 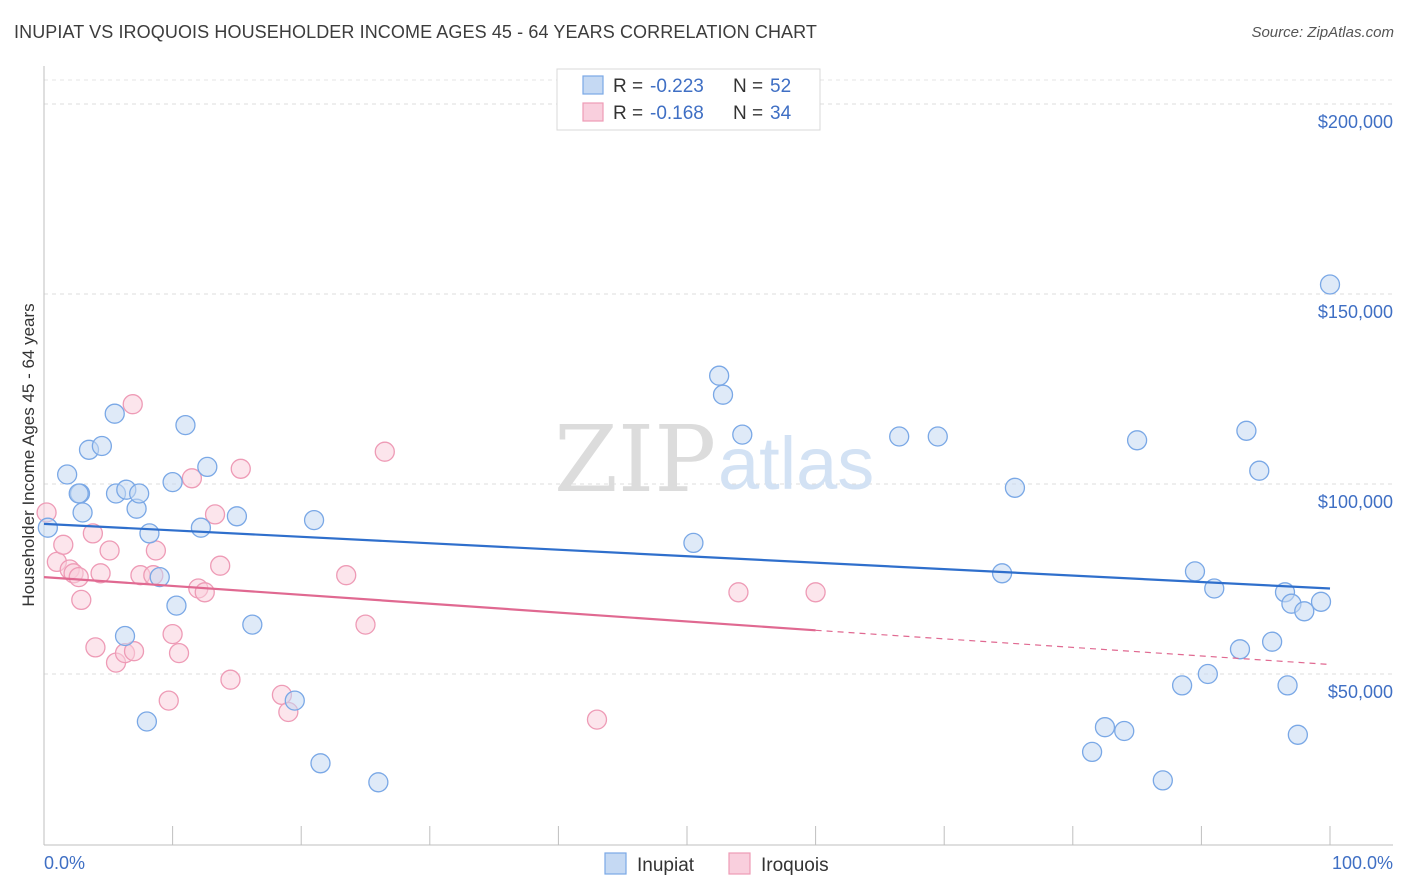 What do you see at coordinates (1355, 122) in the screenshot?
I see `y-tick-label-3: $200,000` at bounding box center [1355, 122].